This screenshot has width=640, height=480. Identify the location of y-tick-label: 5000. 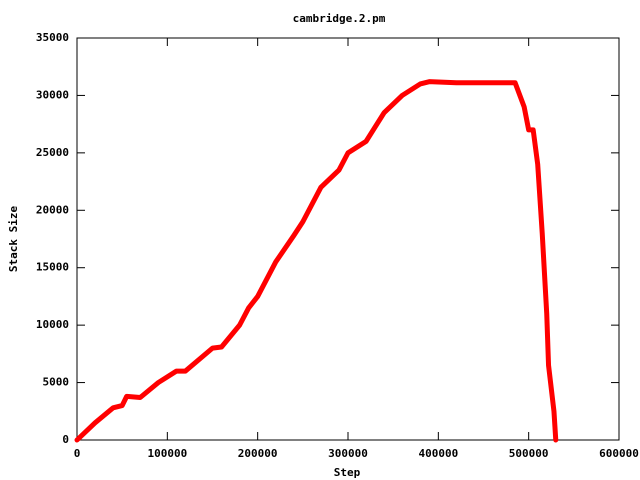
(56, 382).